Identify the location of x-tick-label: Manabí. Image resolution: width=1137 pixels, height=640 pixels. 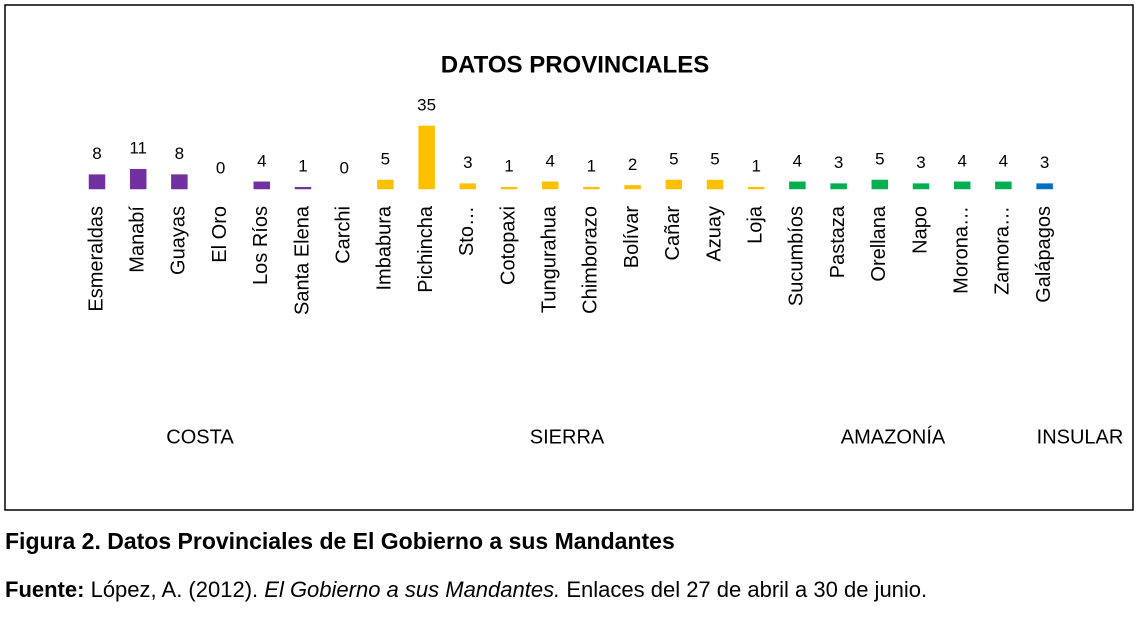
(137, 239).